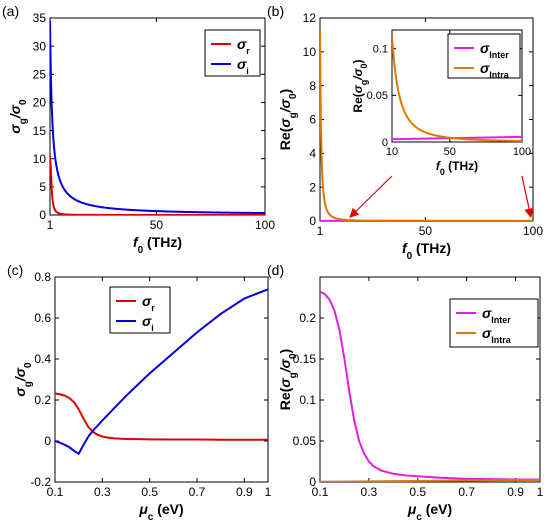  I want to click on panel-label: (b), so click(275, 11).